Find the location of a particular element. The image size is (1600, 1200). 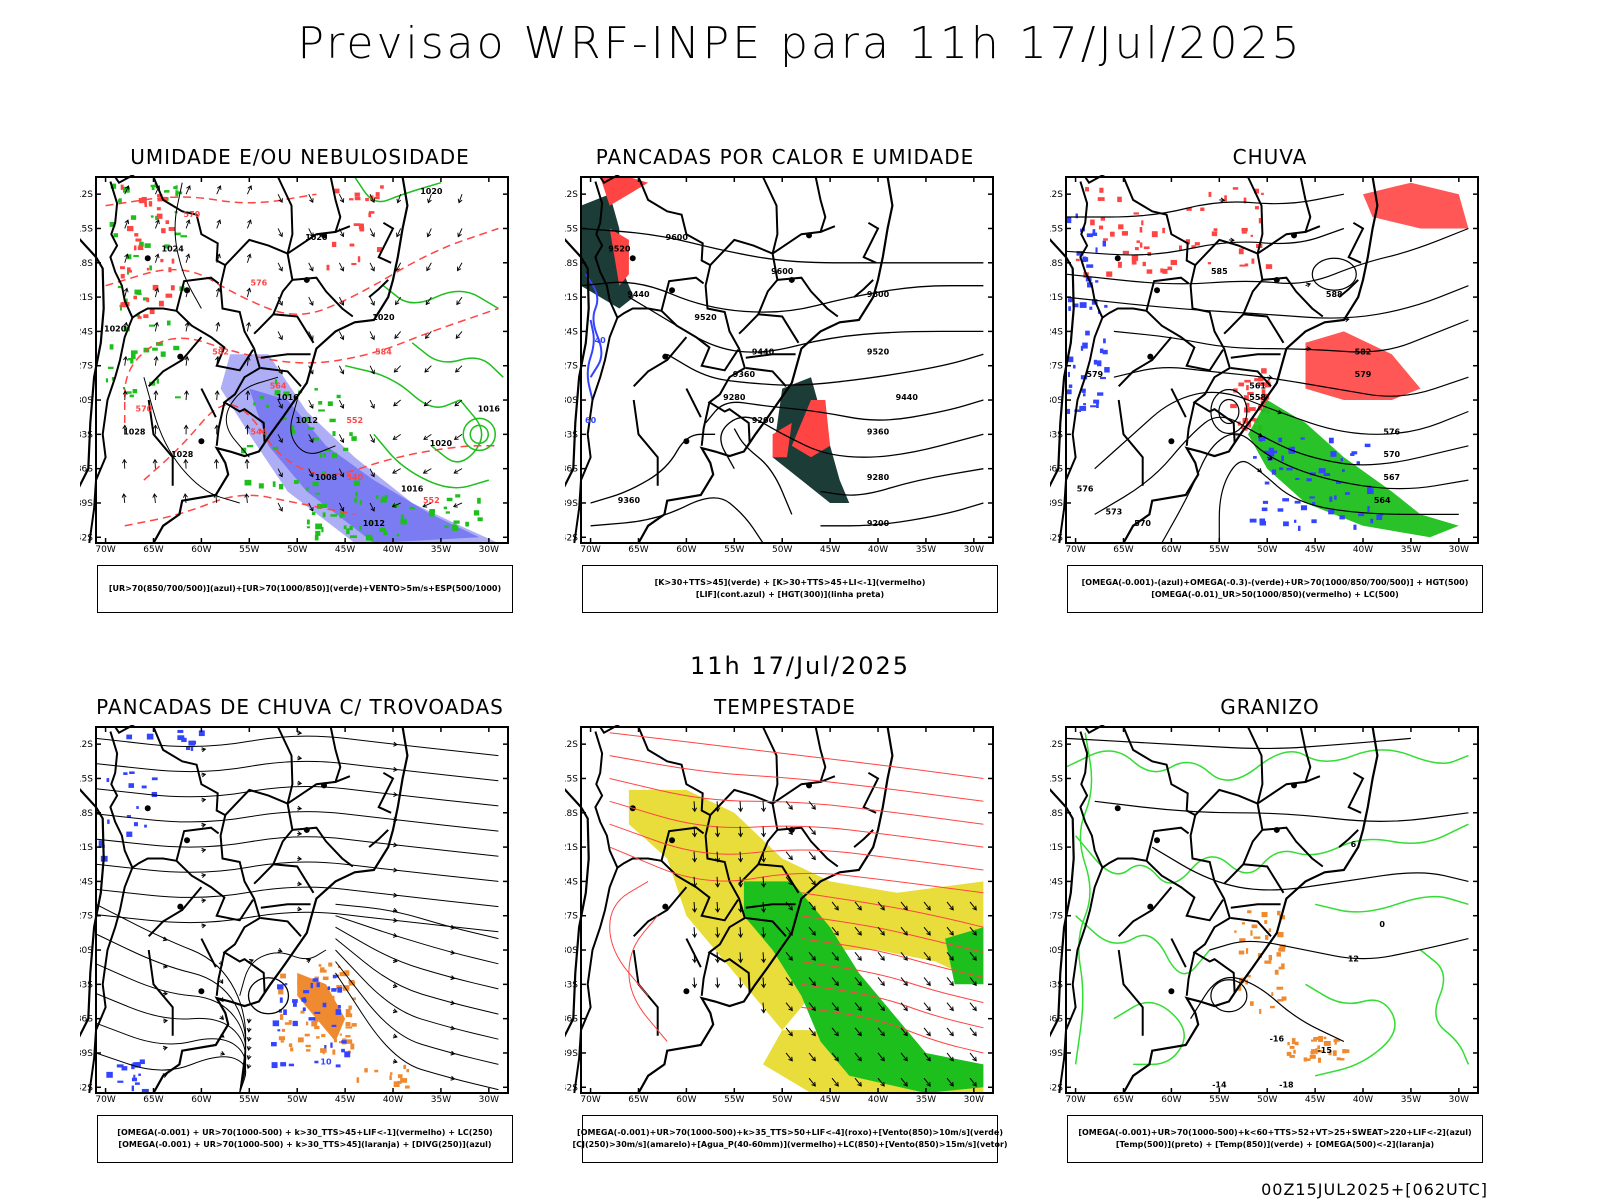

lon-label: 35W is located at coordinates (926, 1100).